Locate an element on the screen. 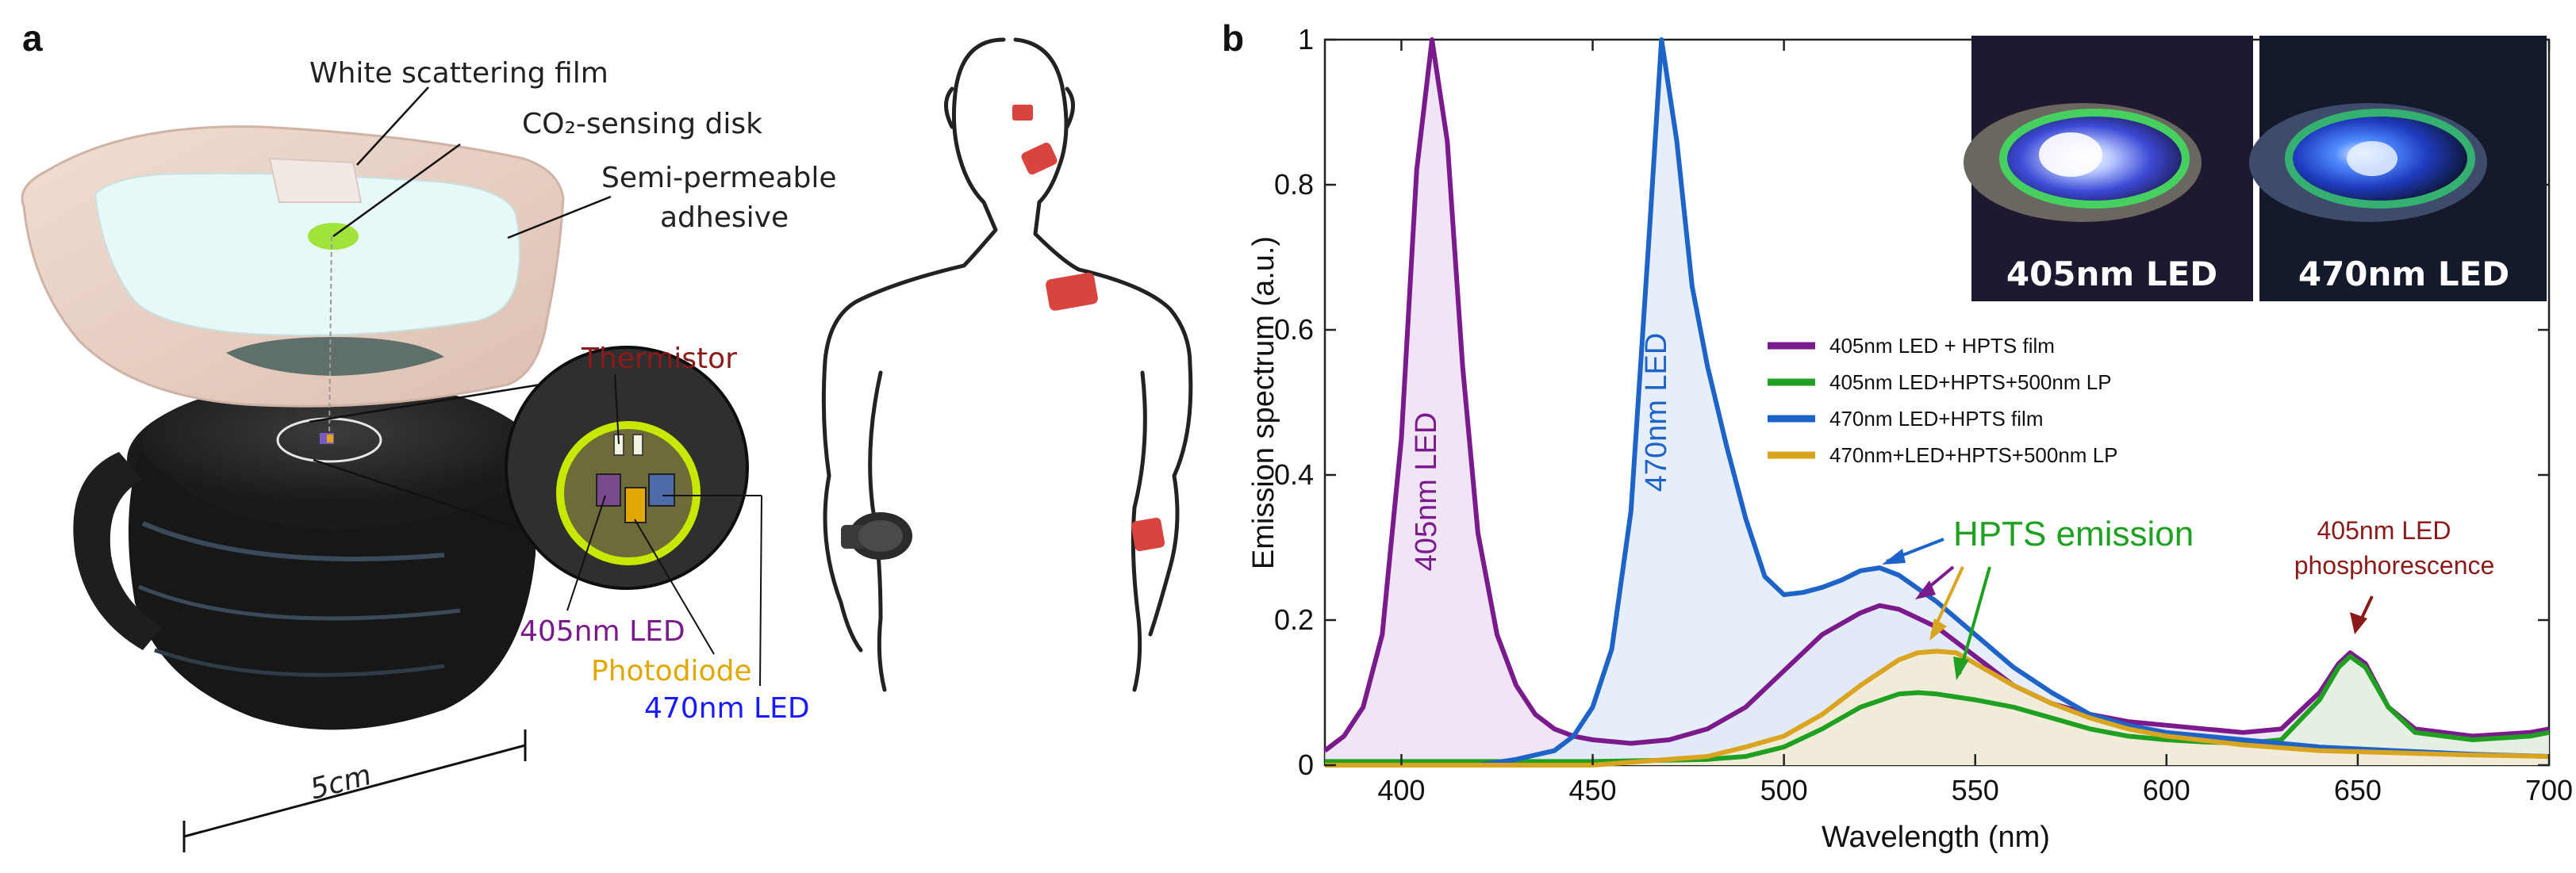 The width and height of the screenshot is (2576, 873). hpts-emission-annotation: HPTS emission is located at coordinates (2073, 534).